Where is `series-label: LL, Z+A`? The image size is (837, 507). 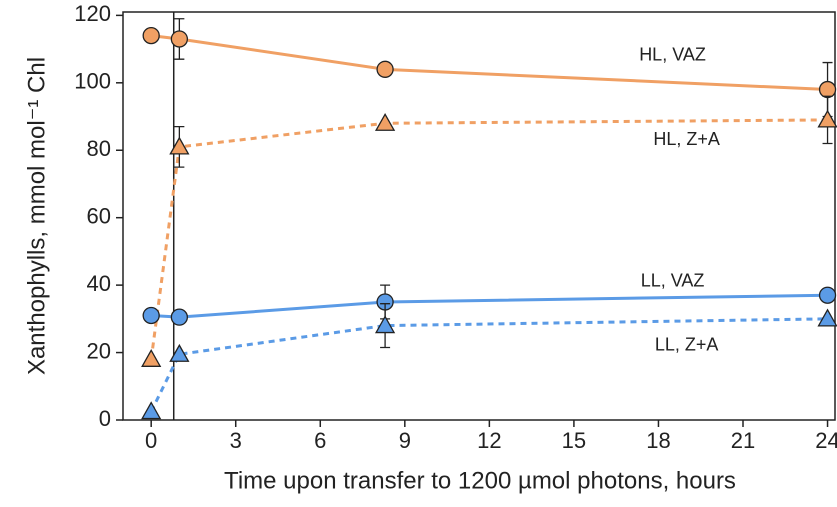 series-label: LL, Z+A is located at coordinates (687, 345).